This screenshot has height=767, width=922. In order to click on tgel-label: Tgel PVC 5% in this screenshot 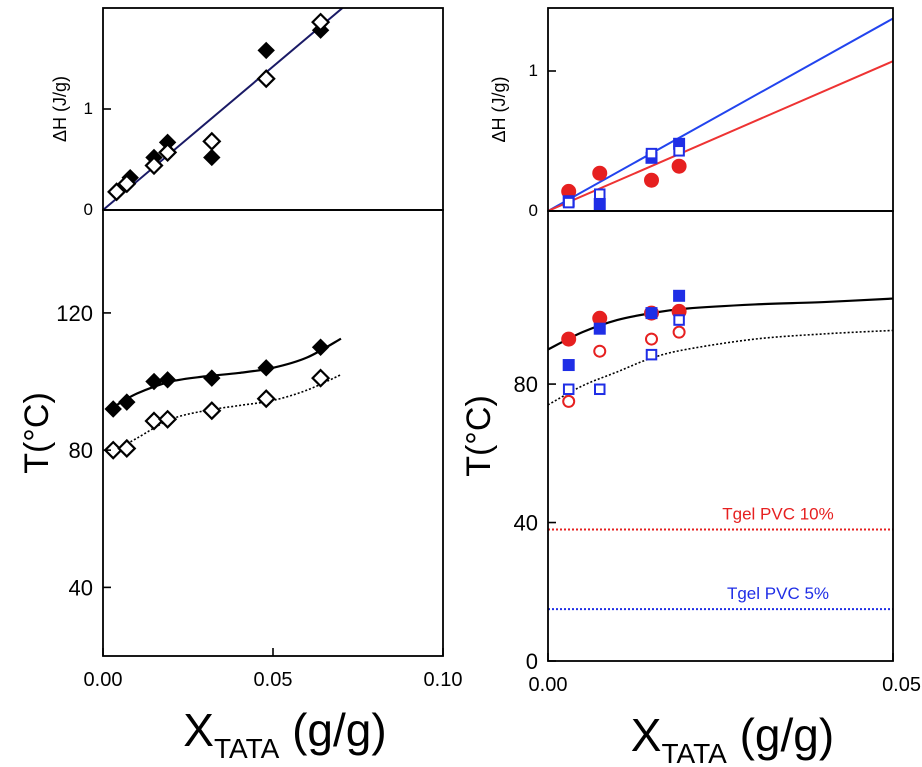, I will do `click(778, 593)`.